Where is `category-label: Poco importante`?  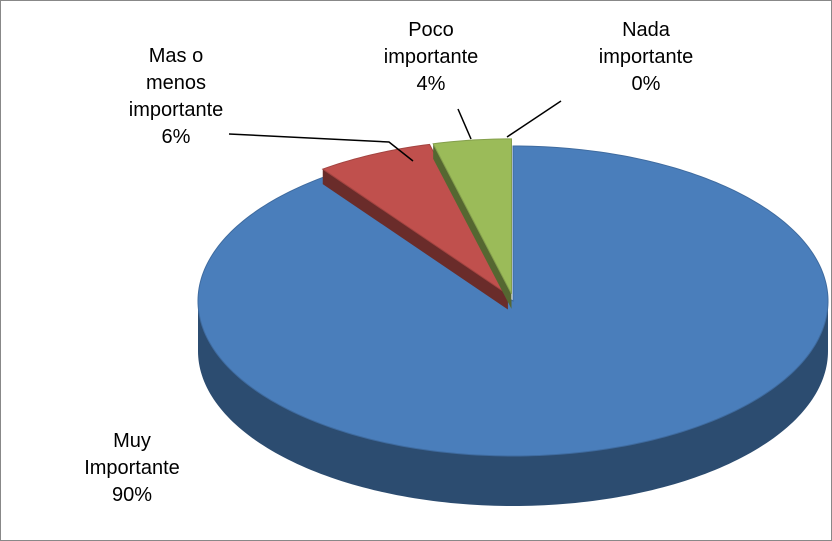
category-label: Poco importante is located at coordinates (431, 43).